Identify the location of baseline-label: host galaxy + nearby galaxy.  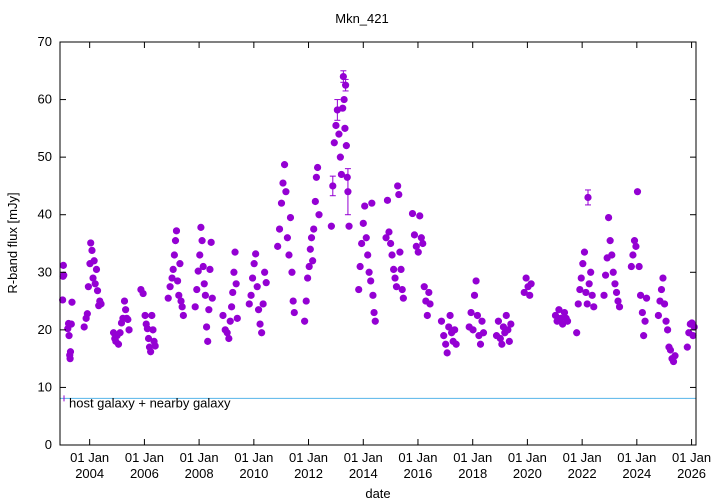
(150, 402).